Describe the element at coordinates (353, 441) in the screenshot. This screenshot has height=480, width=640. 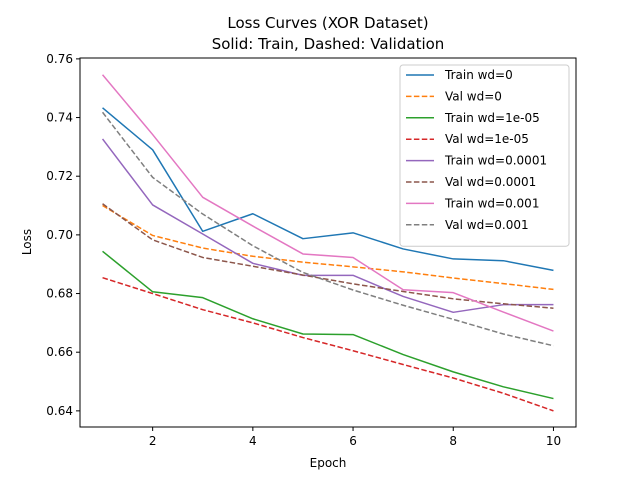
I see `x-tick-label: 6` at that location.